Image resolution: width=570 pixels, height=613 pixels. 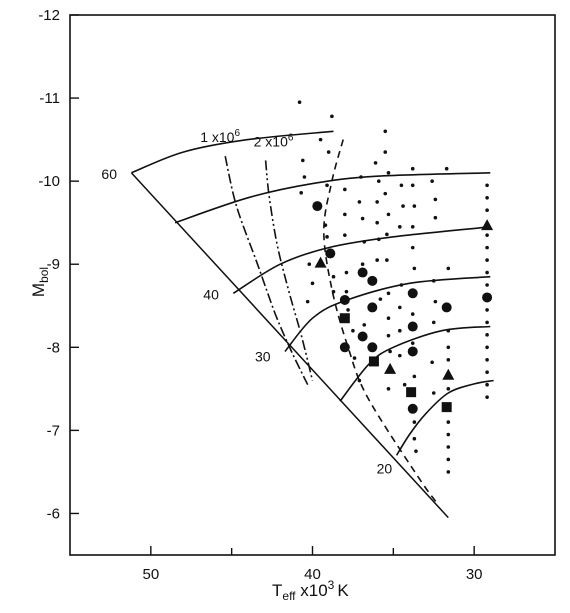 What do you see at coordinates (220, 136) in the screenshot?
I see `isochrone-label: 1 x10⁶` at bounding box center [220, 136].